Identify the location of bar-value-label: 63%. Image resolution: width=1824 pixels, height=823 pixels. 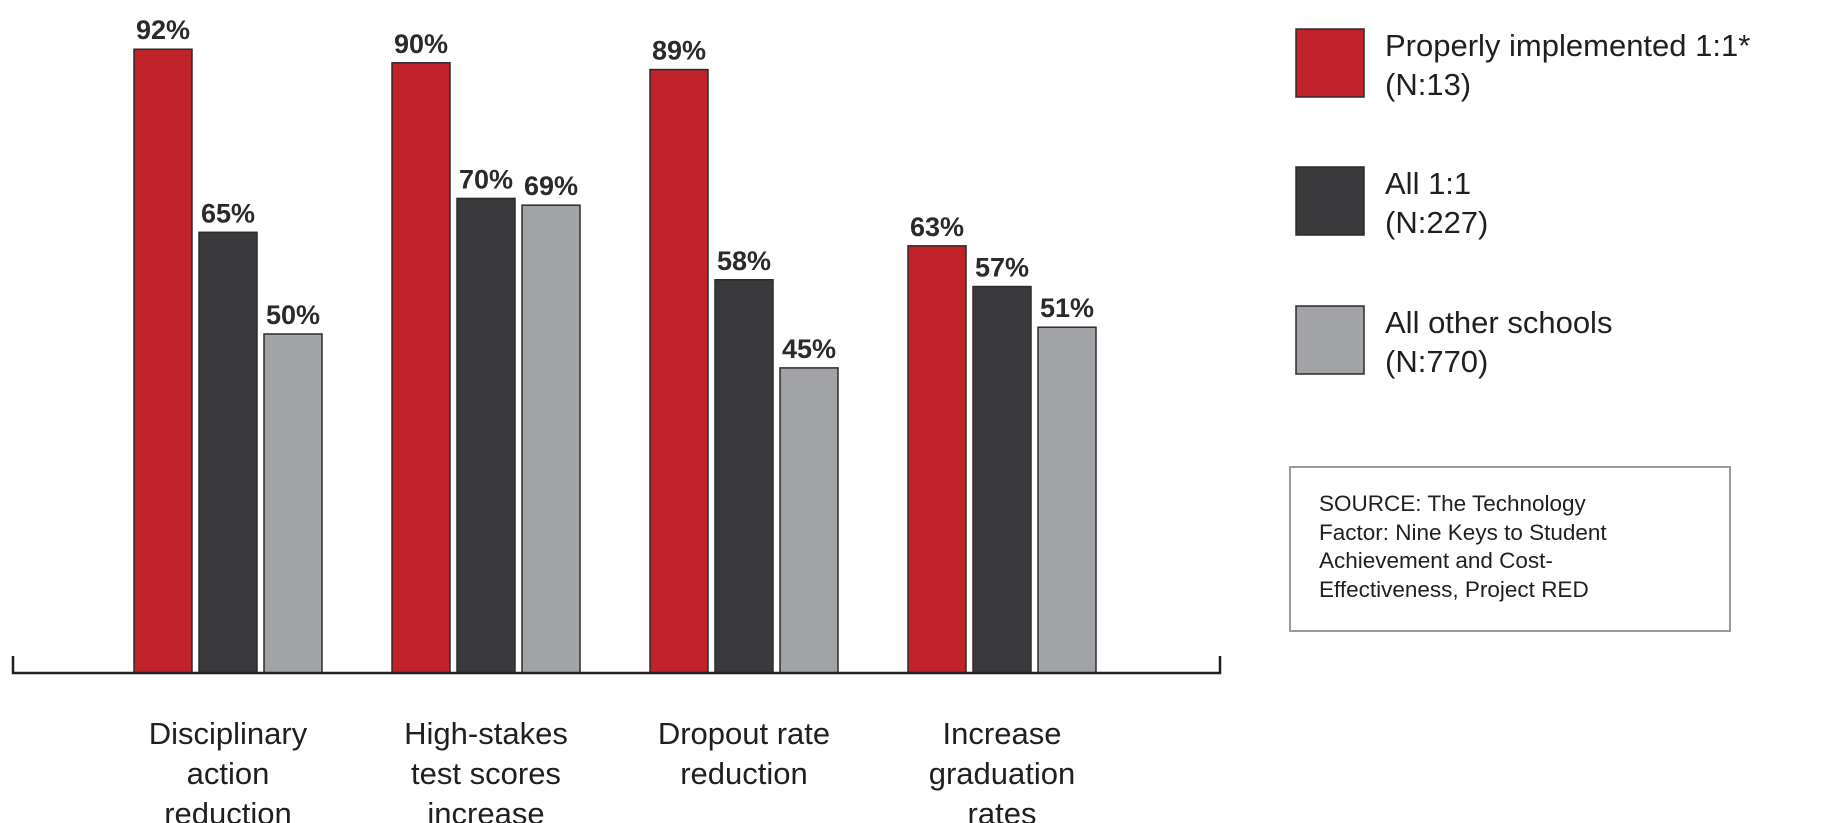
(937, 227).